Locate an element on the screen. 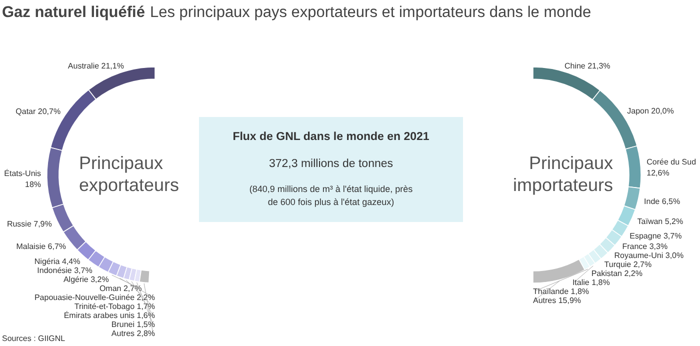 The height and width of the screenshot is (346, 700). slice-label: Émirats arabes unis 1,6% is located at coordinates (109, 315).